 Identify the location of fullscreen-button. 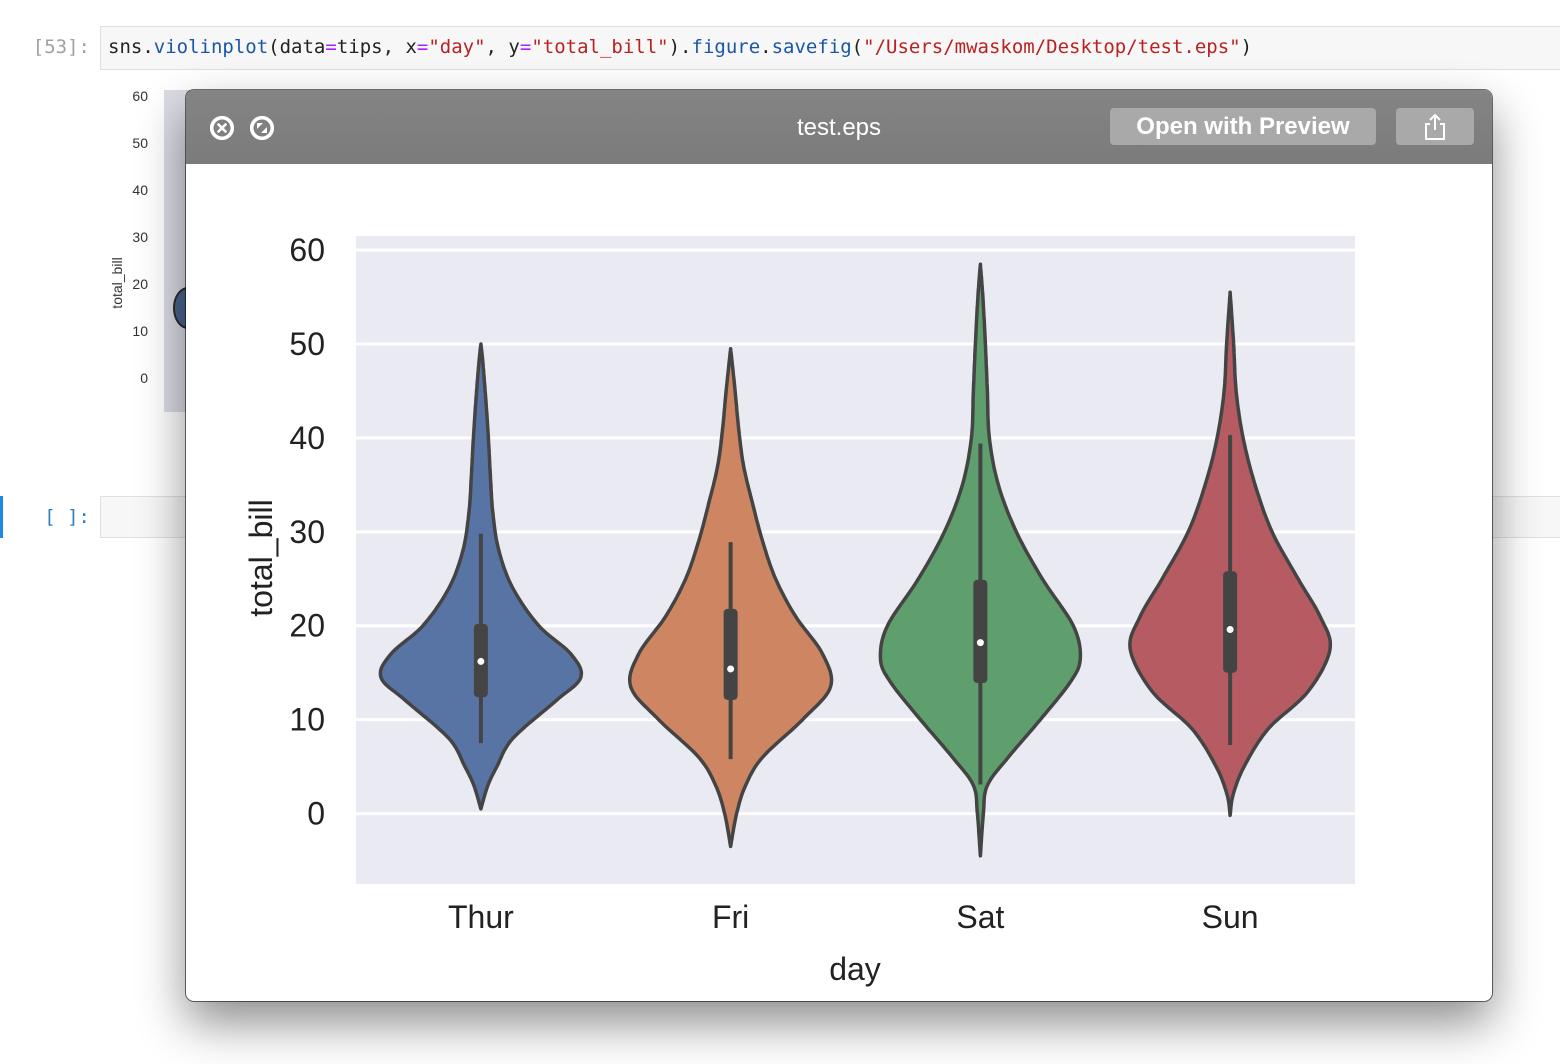
(262, 128).